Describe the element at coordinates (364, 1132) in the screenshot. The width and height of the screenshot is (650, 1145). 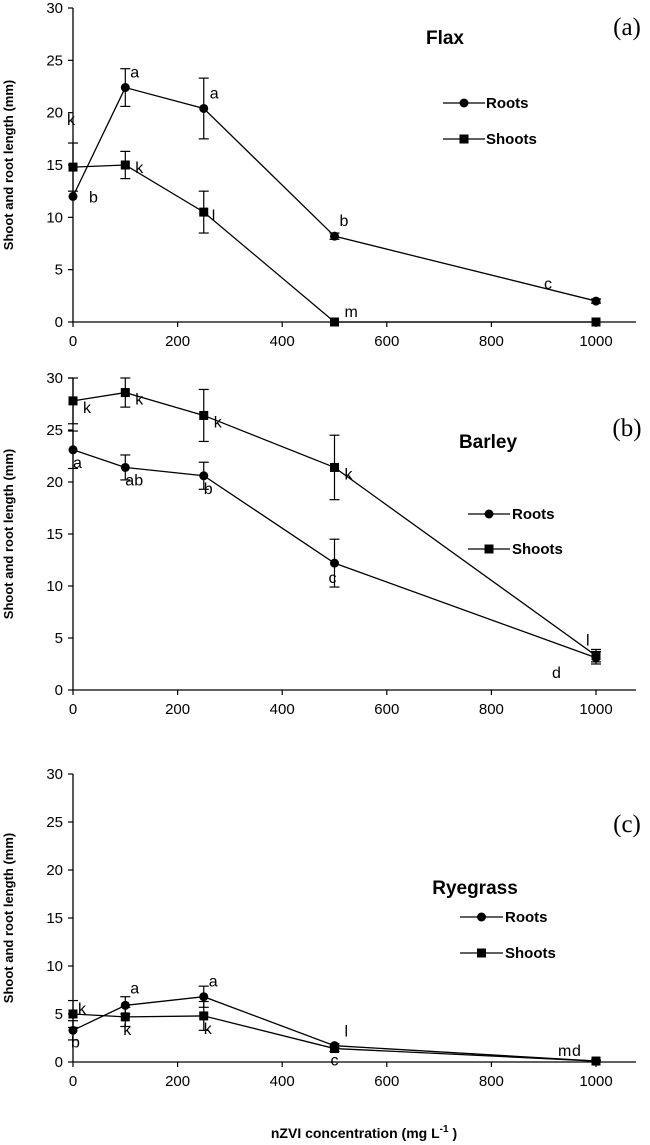
I see `x-axis-title: nZVI concentration (mg L-1 )` at that location.